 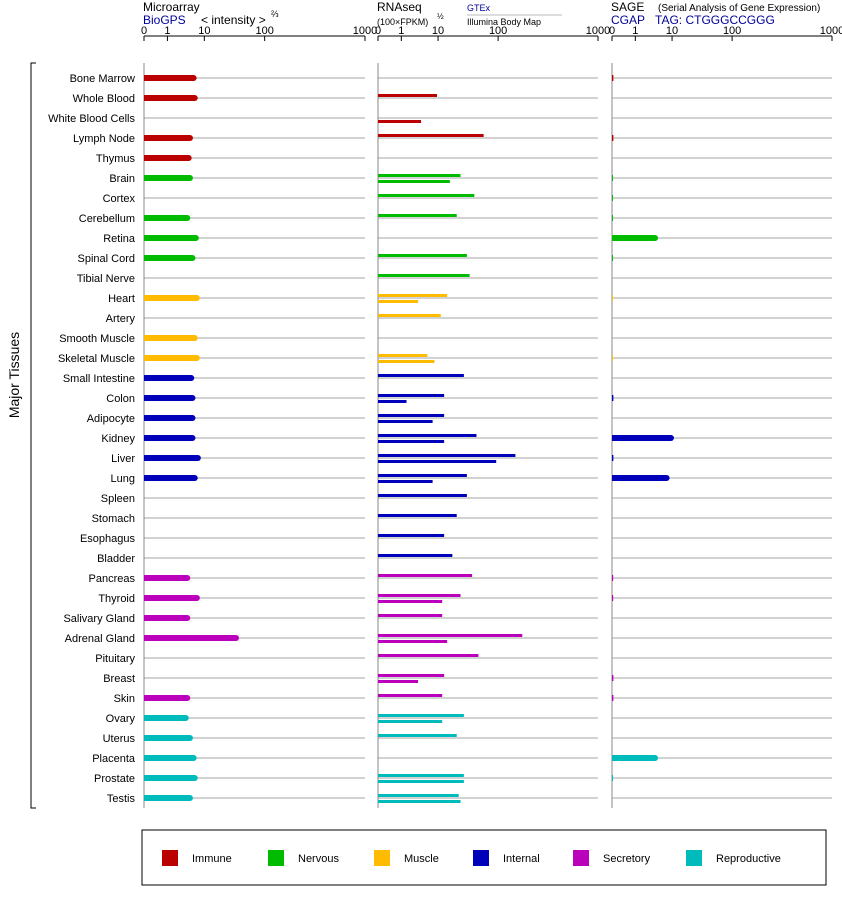 I want to click on tissue-label: Kidney, so click(x=118, y=439).